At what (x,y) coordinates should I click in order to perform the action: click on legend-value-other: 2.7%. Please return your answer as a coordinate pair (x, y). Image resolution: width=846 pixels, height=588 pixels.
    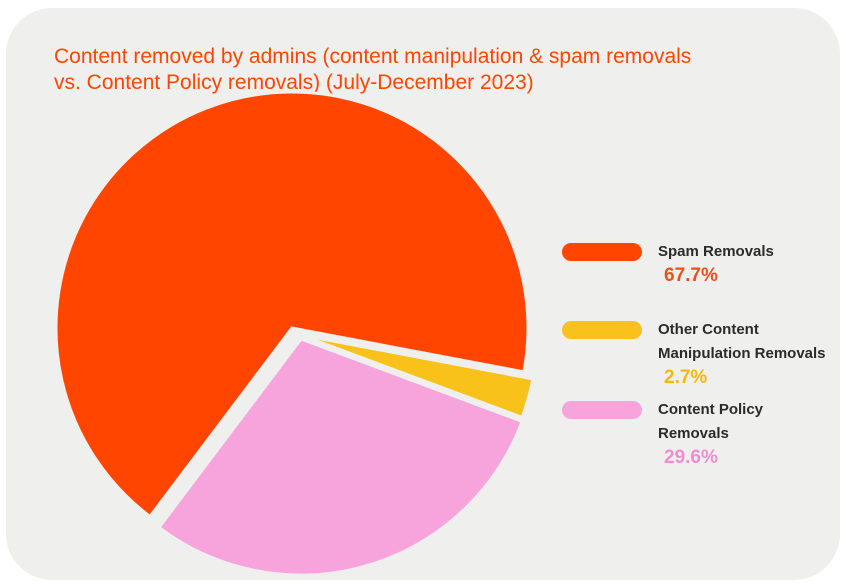
    Looking at the image, I should click on (686, 377).